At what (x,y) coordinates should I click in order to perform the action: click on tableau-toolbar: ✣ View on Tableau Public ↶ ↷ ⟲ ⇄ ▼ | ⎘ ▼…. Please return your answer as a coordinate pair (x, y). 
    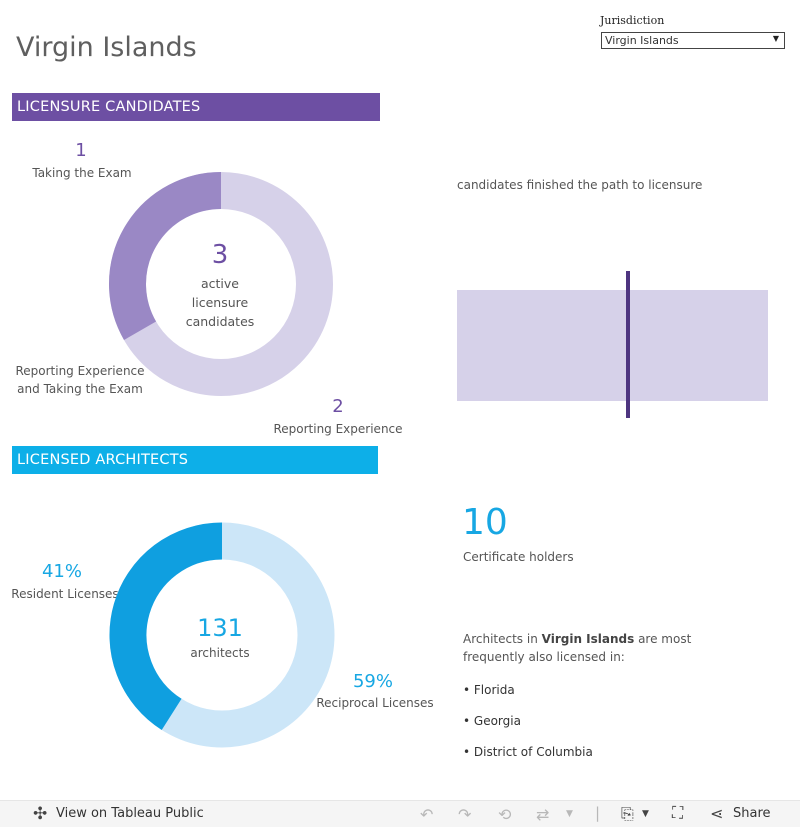
    Looking at the image, I should click on (400, 813).